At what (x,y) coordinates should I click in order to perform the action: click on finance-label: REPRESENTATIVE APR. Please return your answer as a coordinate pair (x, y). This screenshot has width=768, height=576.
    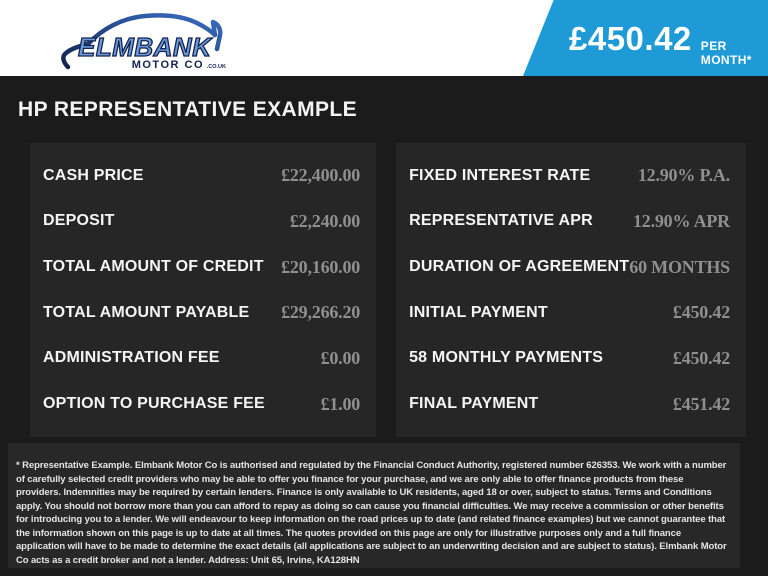
    Looking at the image, I should click on (501, 221).